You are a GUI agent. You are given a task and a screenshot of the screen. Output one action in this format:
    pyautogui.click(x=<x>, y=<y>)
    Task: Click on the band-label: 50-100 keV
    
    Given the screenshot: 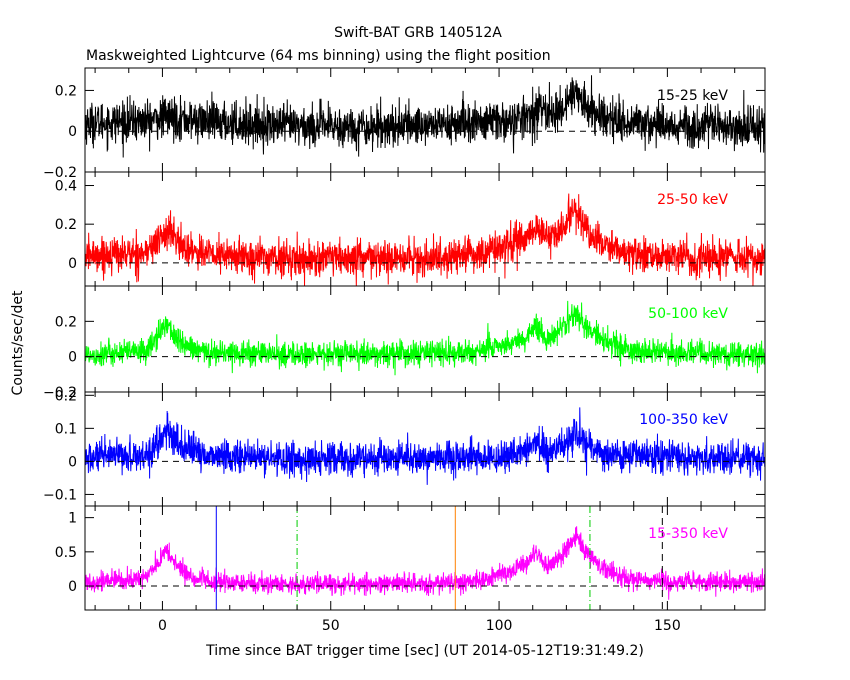 What is the action you would take?
    pyautogui.click(x=688, y=314)
    